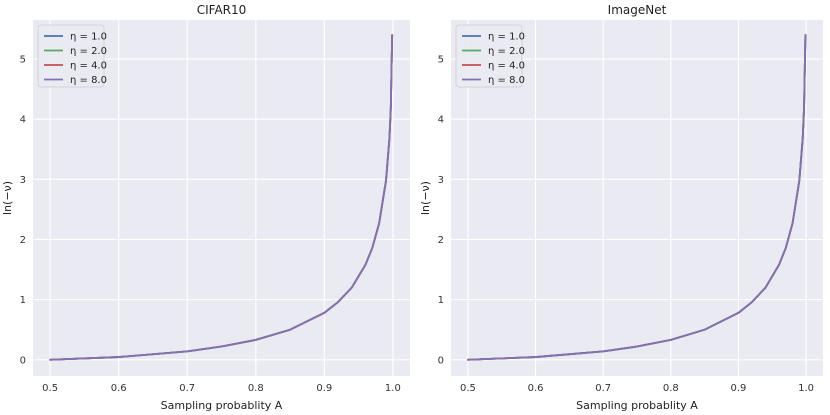 This screenshot has height=415, width=830. What do you see at coordinates (222, 10) in the screenshot?
I see `chart-title: CIFAR10` at bounding box center [222, 10].